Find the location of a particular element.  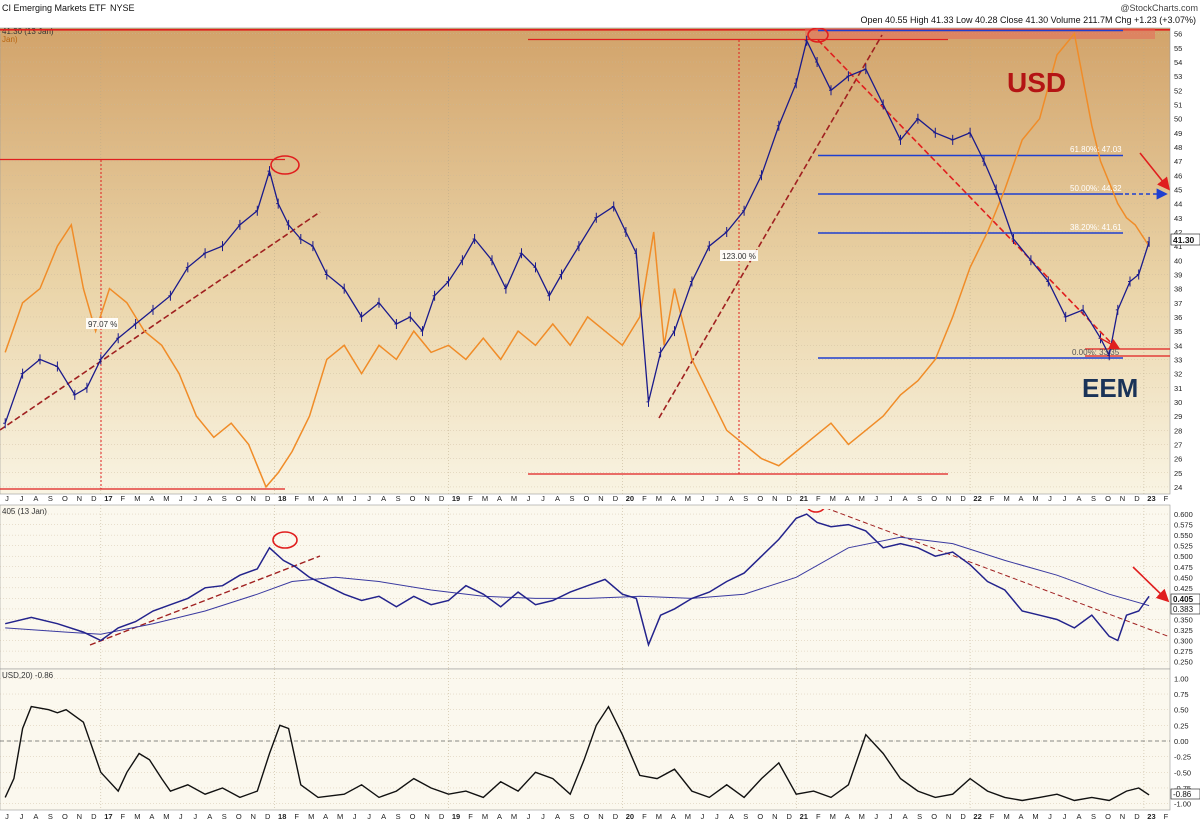

y-tick-label: 0.600 is located at coordinates (1183, 514).